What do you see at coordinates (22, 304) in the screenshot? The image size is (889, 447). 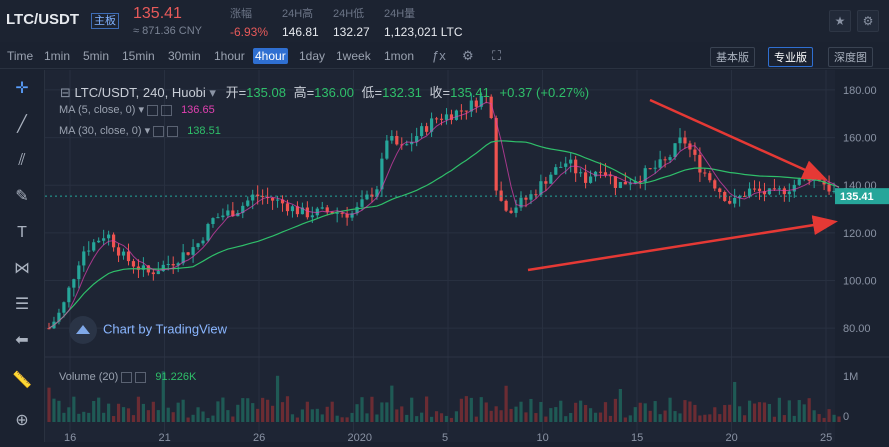 I see `fib-icon: ☰` at bounding box center [22, 304].